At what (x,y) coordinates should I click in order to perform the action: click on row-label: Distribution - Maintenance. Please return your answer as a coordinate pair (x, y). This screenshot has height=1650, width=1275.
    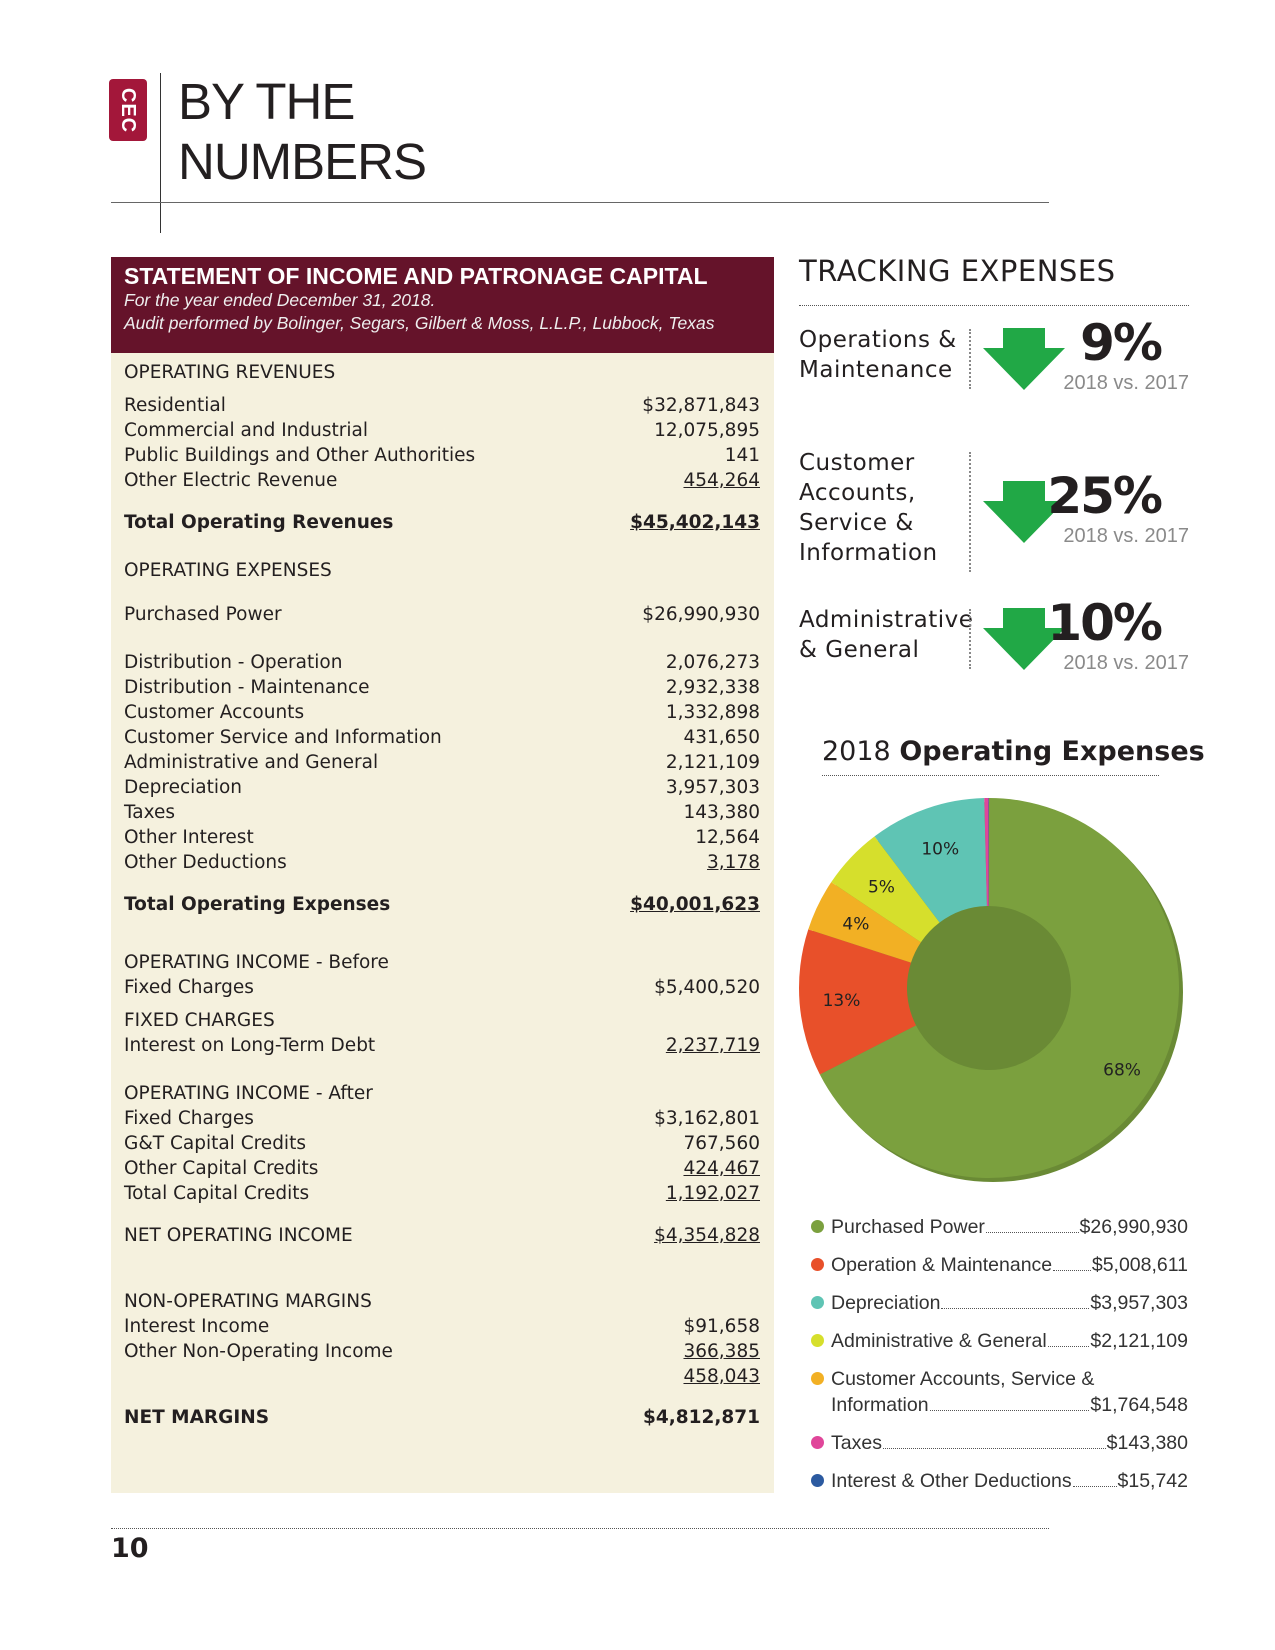
    Looking at the image, I should click on (247, 687).